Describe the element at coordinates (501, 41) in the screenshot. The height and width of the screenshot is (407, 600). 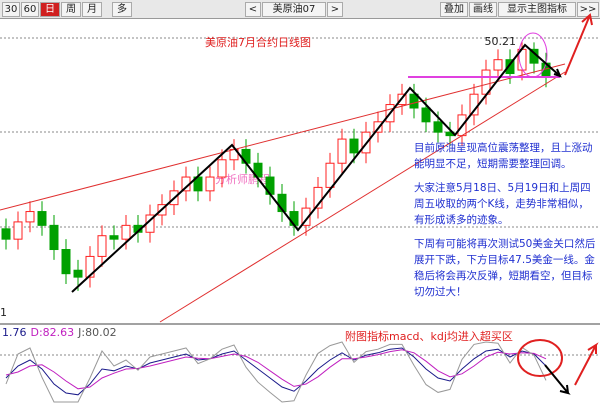
I see `high-label: 50.21` at that location.